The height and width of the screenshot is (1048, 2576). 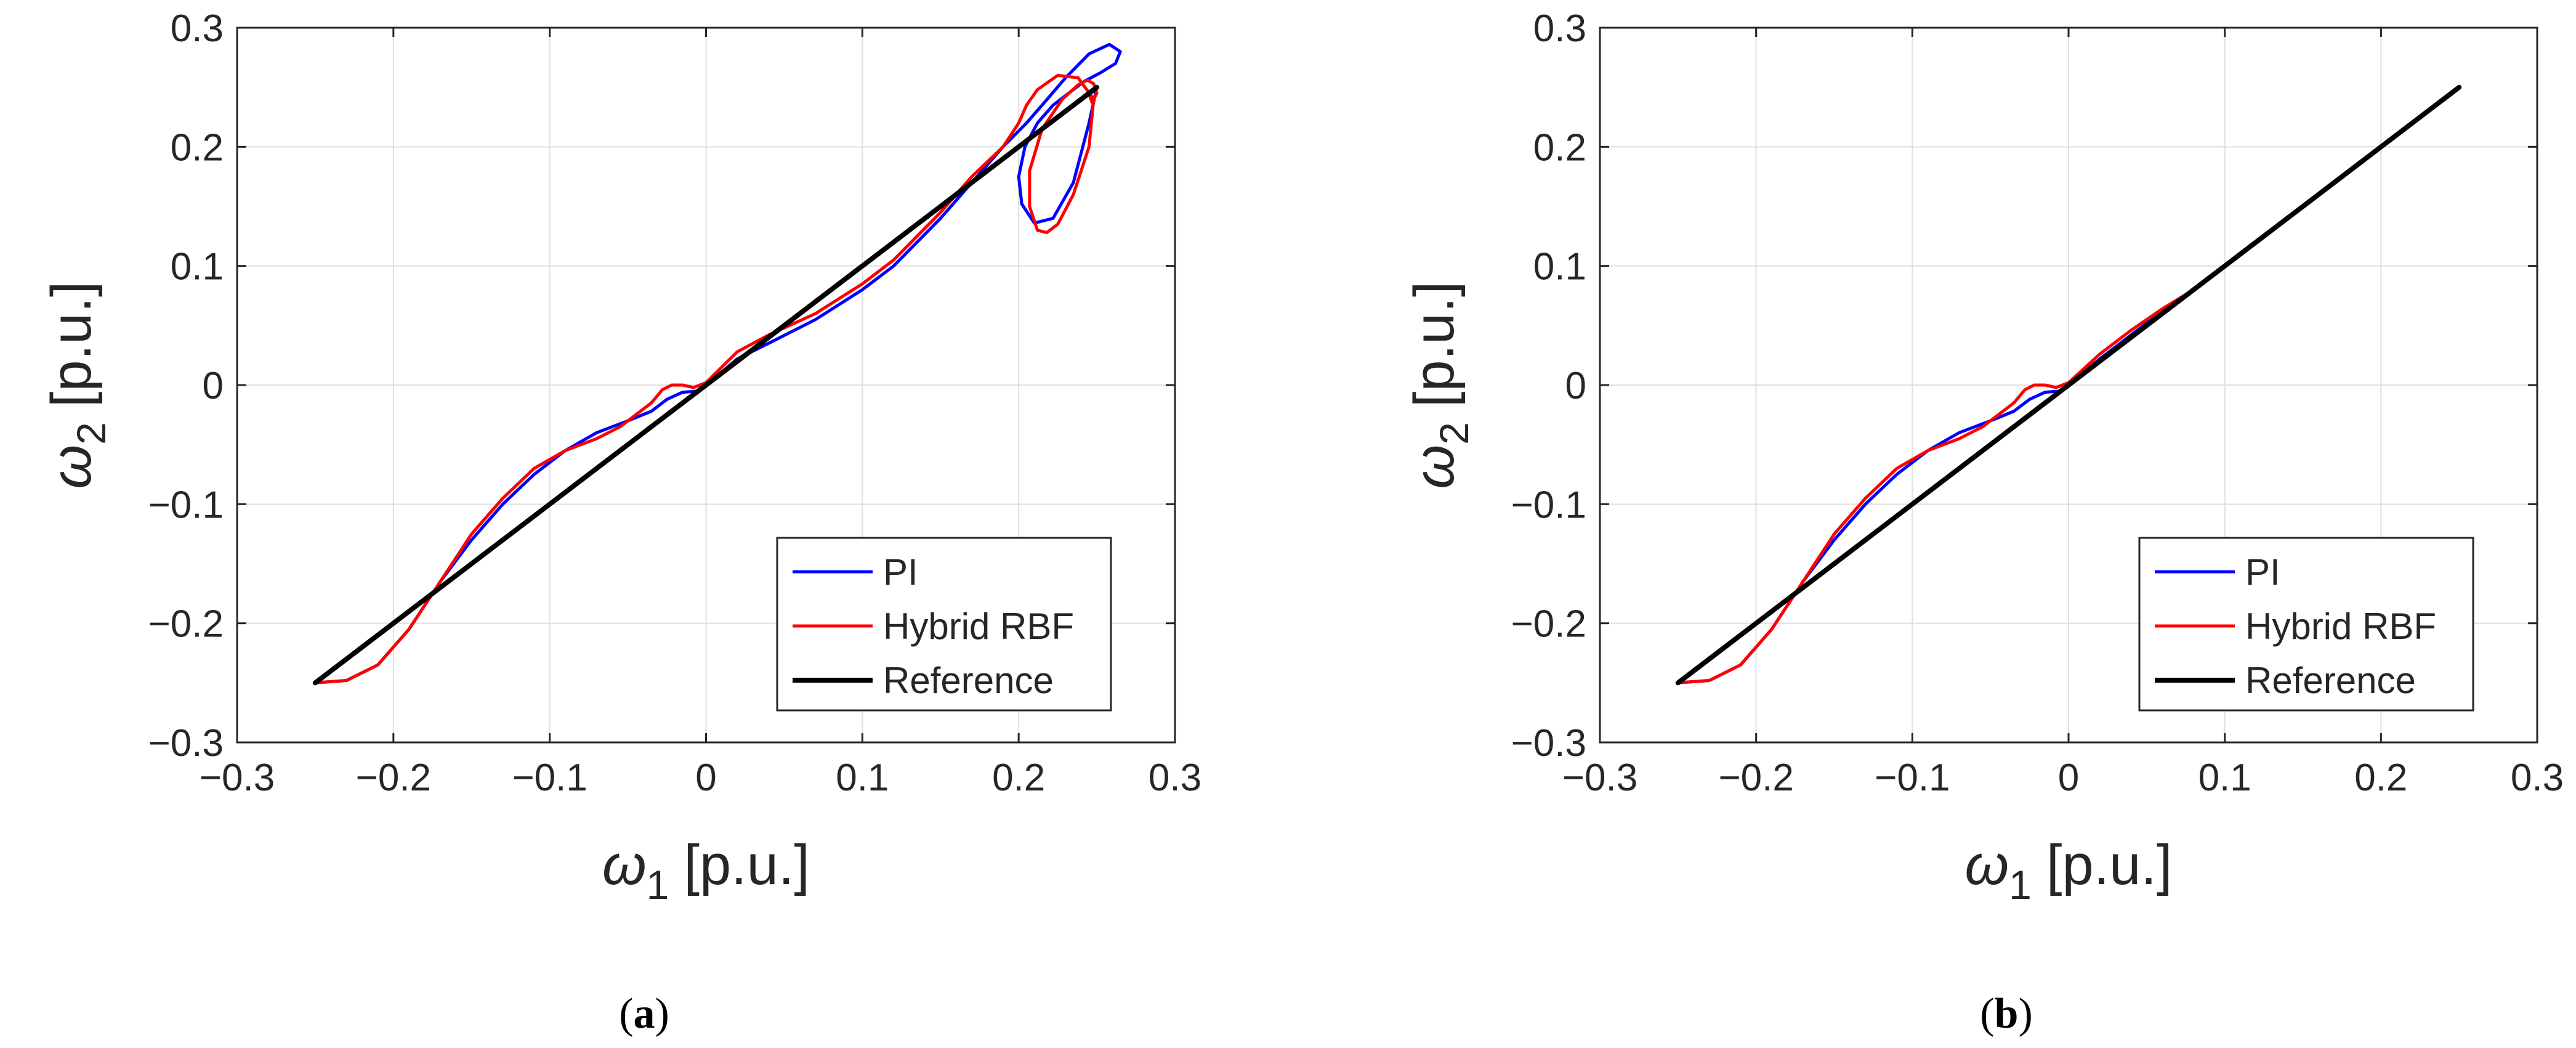 I want to click on panel-caption: (b), so click(x=2006, y=1014).